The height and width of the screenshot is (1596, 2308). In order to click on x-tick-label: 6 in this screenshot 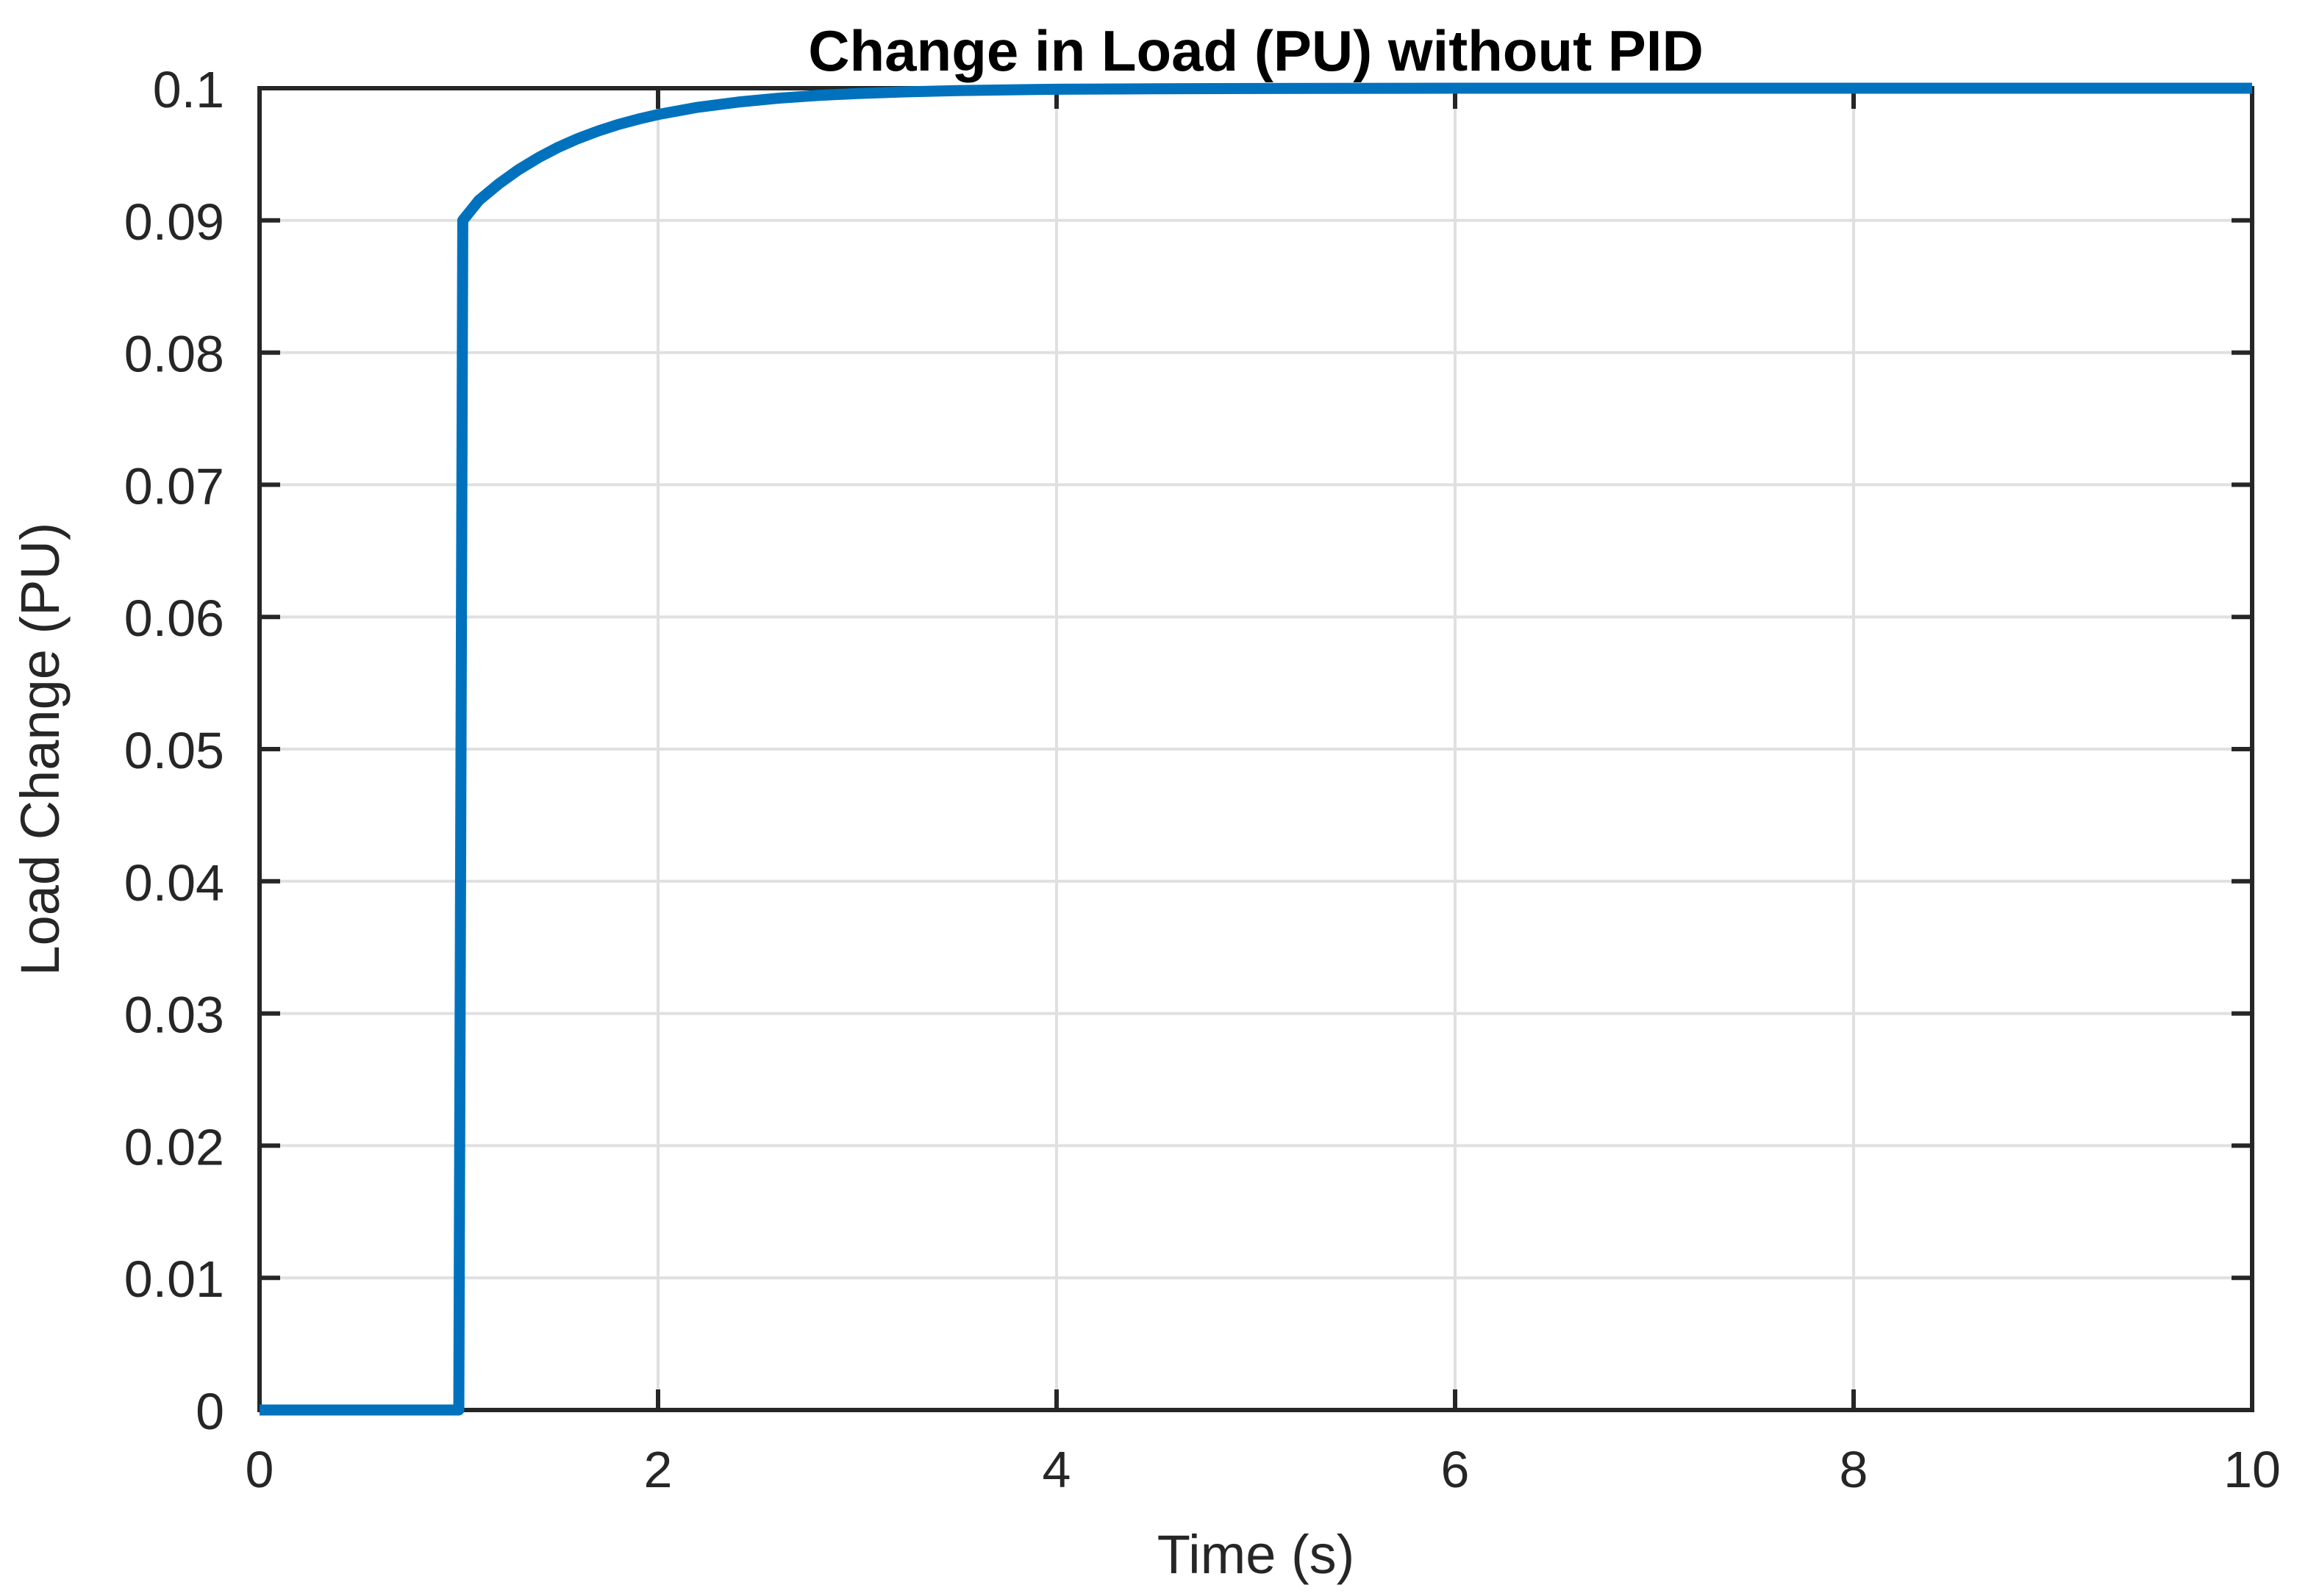, I will do `click(1455, 1469)`.